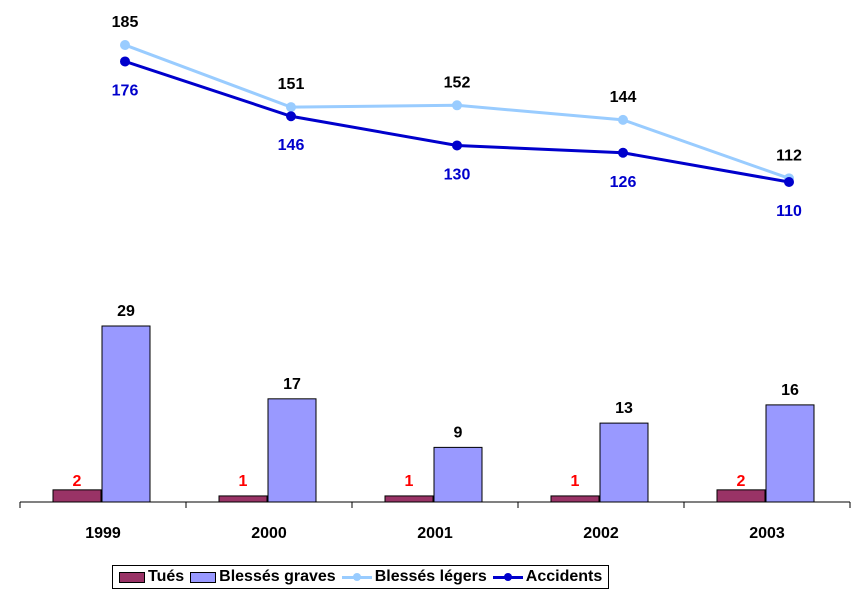 The image size is (852, 589). I want to click on data-label: 185, so click(125, 22).